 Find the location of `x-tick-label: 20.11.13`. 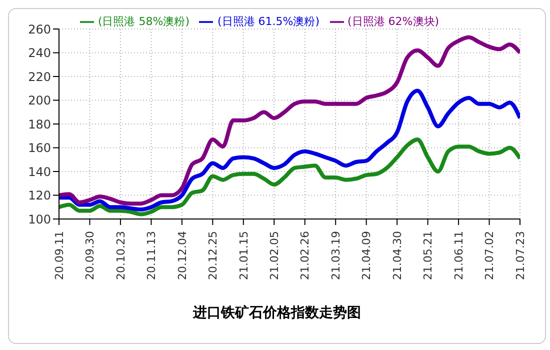

x-tick-label: 20.11.13 is located at coordinates (151, 255).